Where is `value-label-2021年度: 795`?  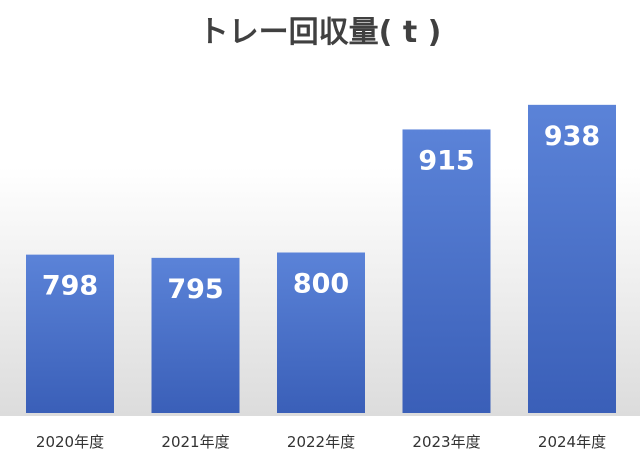
value-label-2021年度: 795 is located at coordinates (195, 289).